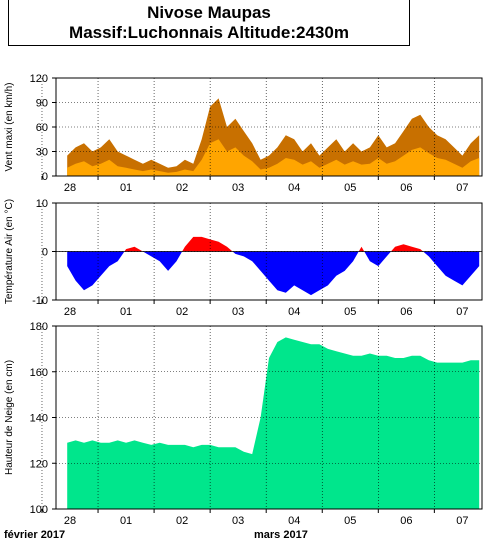  I want to click on y-tick-label: 100, so click(39, 510).